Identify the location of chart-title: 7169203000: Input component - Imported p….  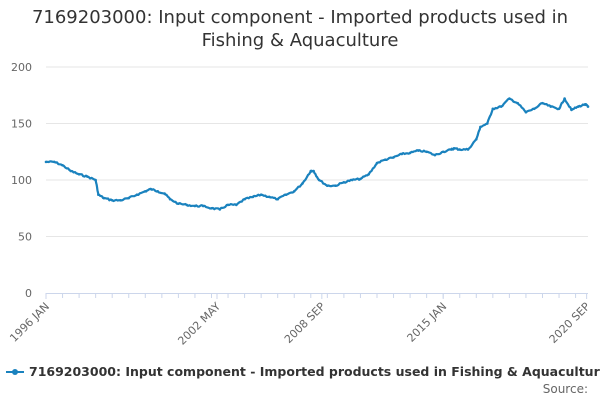
(300, 29).